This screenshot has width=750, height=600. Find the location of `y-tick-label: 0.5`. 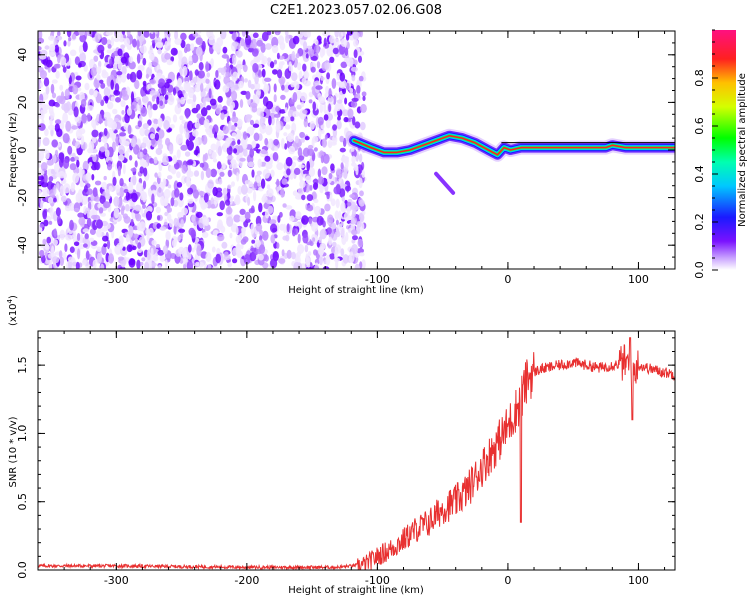

y-tick-label: 0.5 is located at coordinates (22, 502).